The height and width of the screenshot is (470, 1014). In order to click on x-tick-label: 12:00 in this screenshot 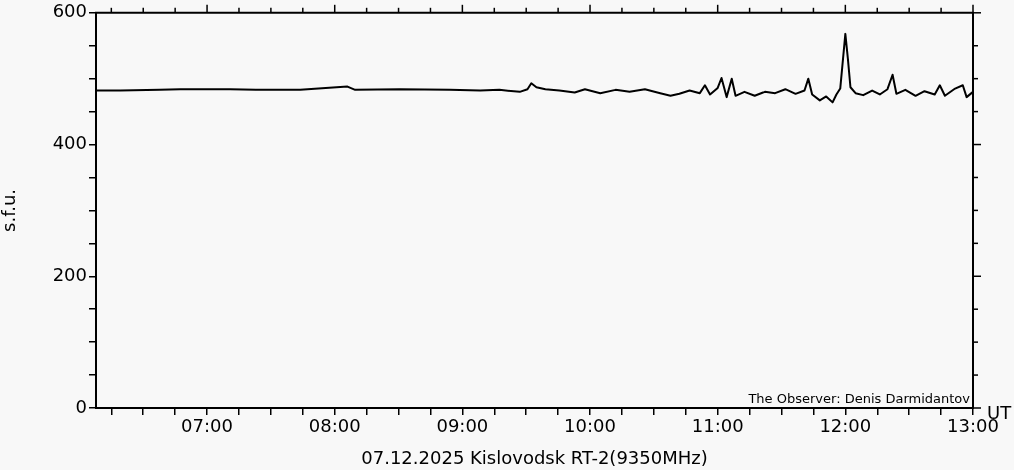, I will do `click(845, 426)`.